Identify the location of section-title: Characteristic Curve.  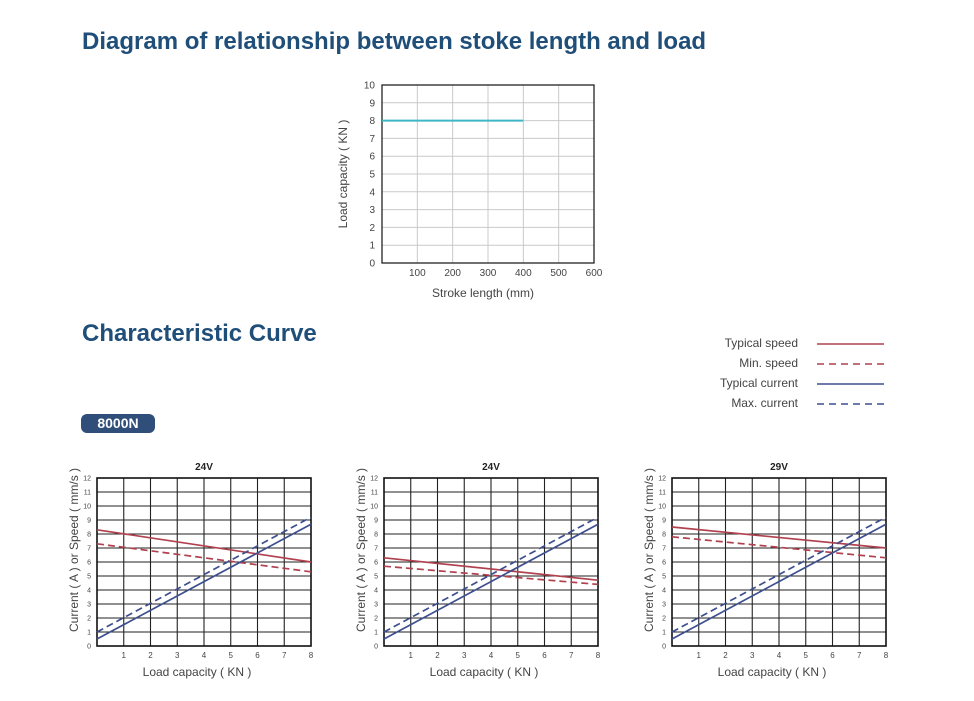
(199, 333).